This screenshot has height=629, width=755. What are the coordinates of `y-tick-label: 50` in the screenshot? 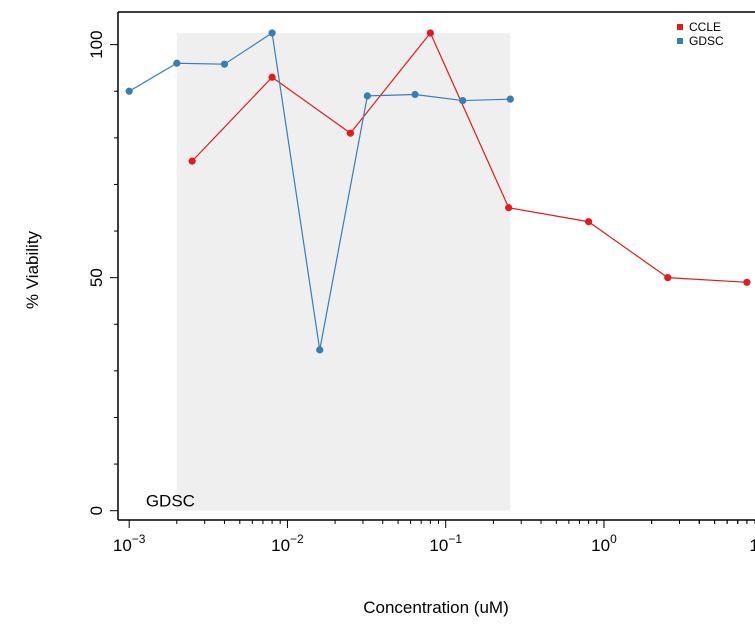 It's located at (96, 277).